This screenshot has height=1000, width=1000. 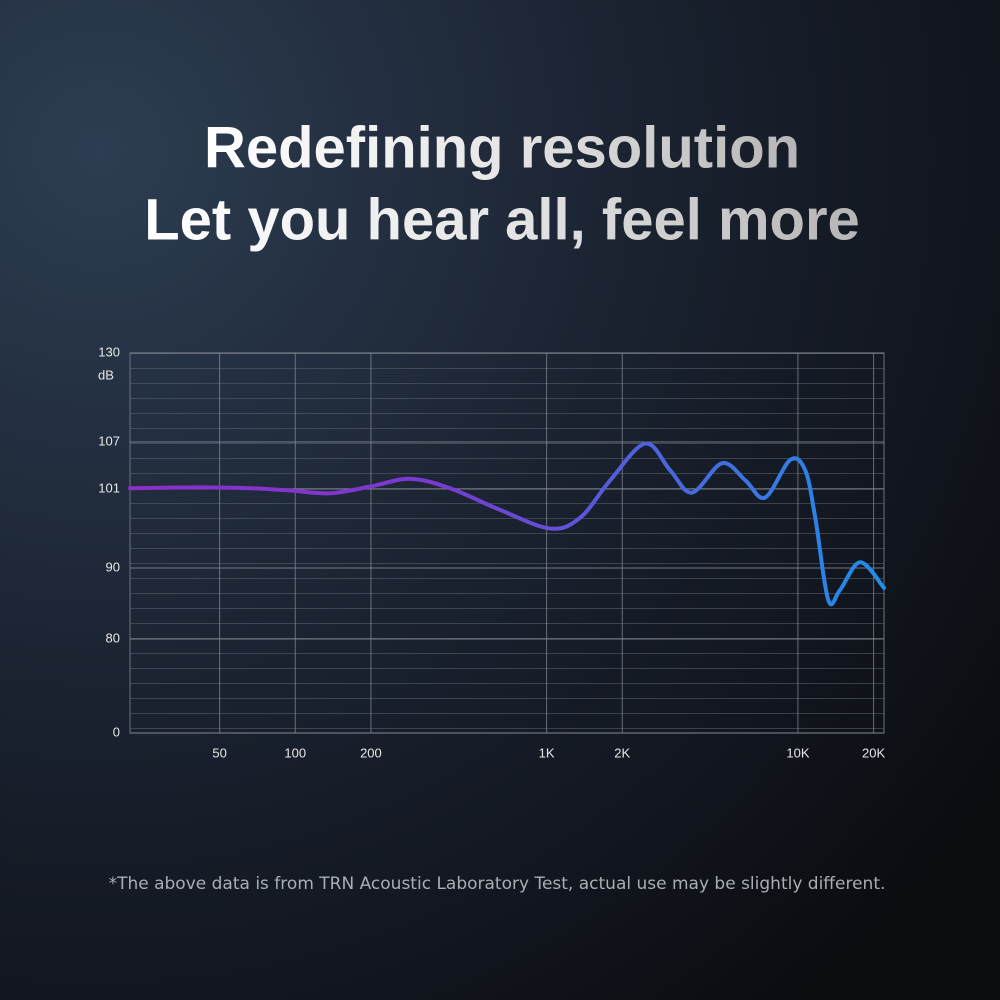 What do you see at coordinates (109, 487) in the screenshot?
I see `y-tick-label: 101` at bounding box center [109, 487].